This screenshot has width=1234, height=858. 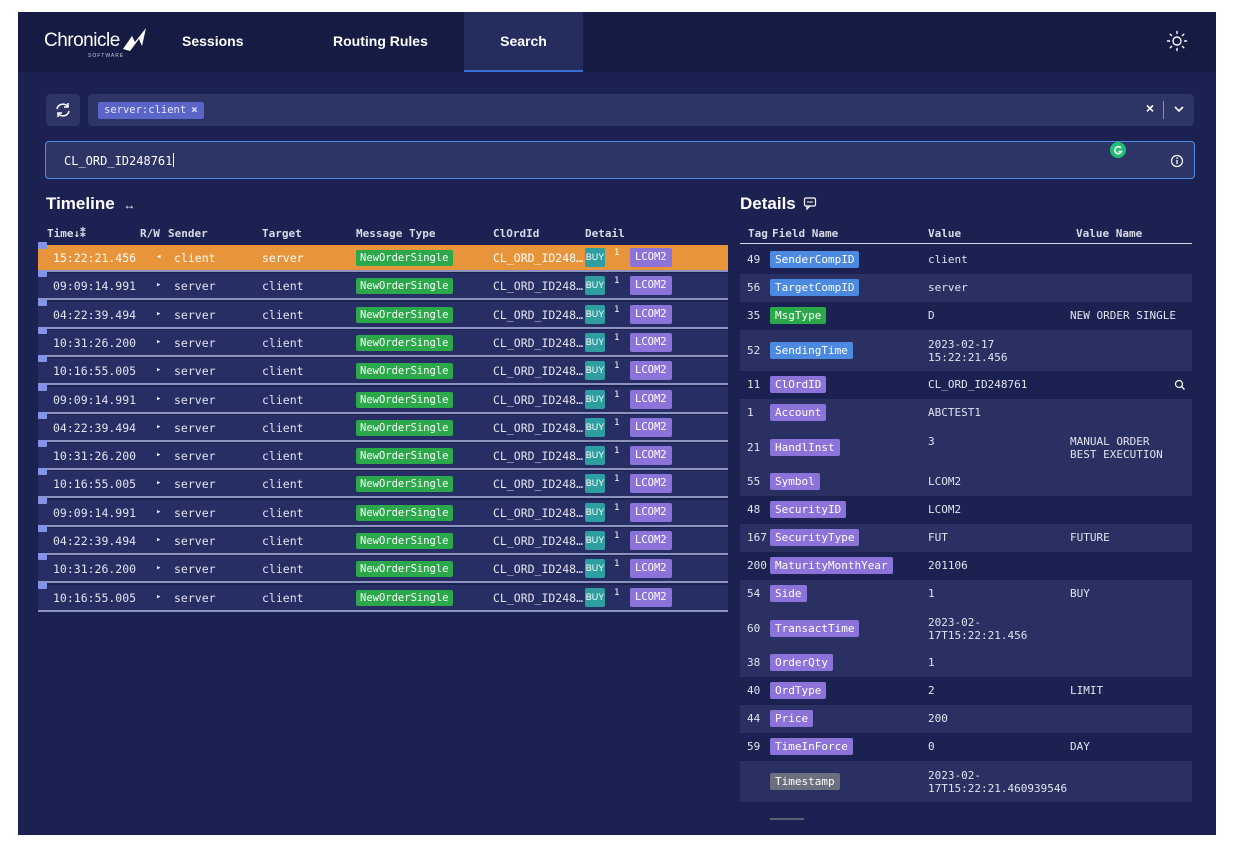 I want to click on col-header-time: Time↓⁑, so click(x=66, y=233).